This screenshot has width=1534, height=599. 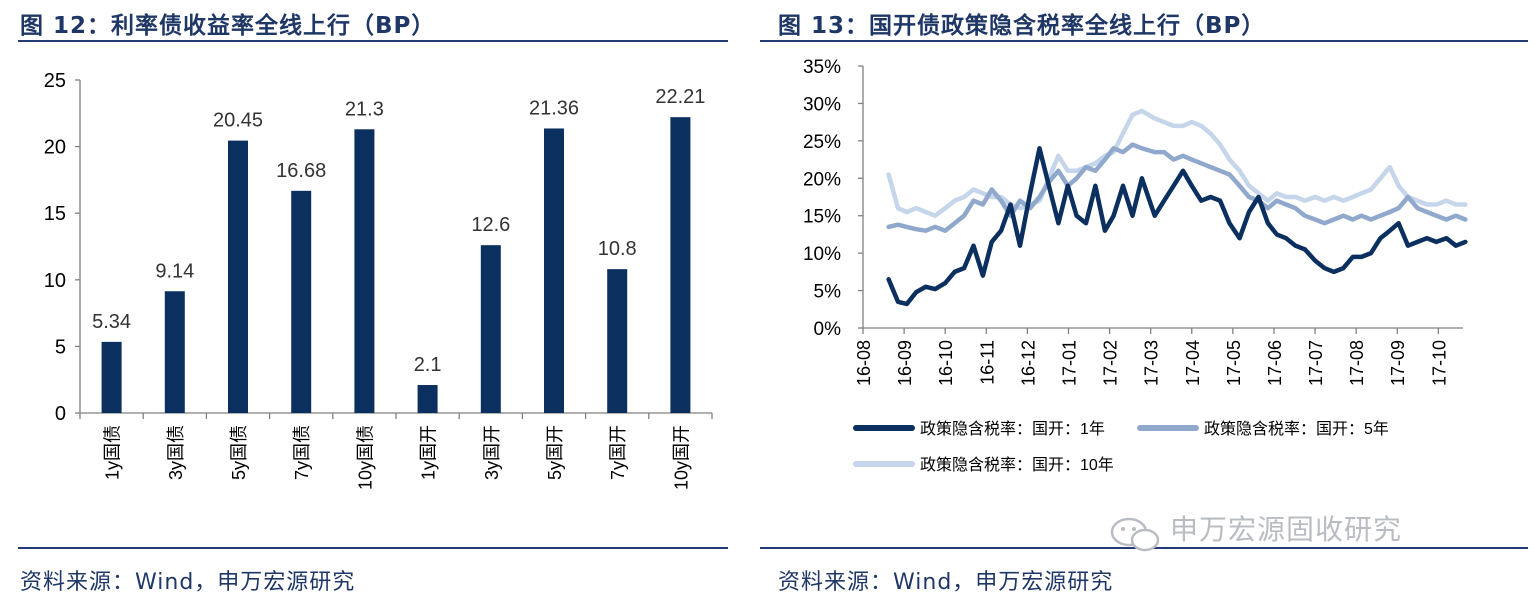 What do you see at coordinates (1316, 363) in the screenshot?
I see `x-tick-label: 17-07` at bounding box center [1316, 363].